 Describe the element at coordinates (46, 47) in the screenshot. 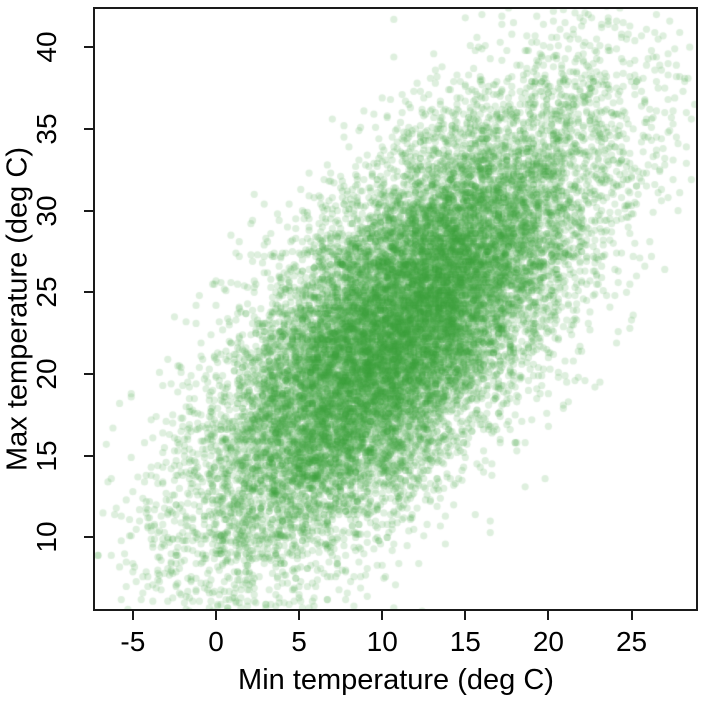

I see `y-tick-label: 40` at that location.